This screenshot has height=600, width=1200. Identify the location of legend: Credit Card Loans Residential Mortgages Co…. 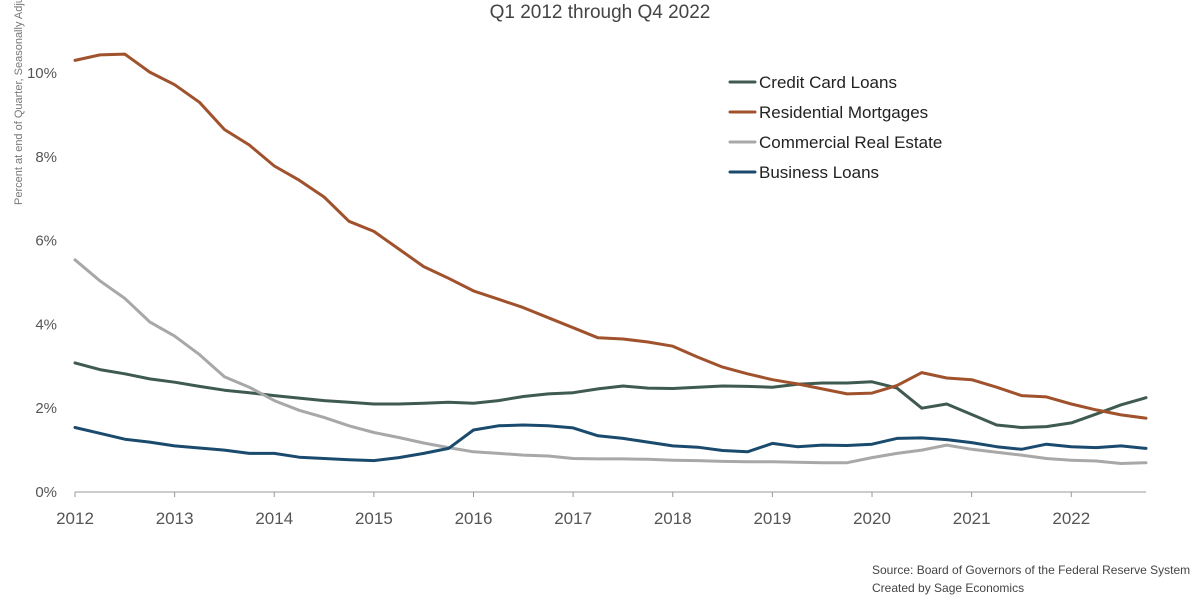
(835, 127).